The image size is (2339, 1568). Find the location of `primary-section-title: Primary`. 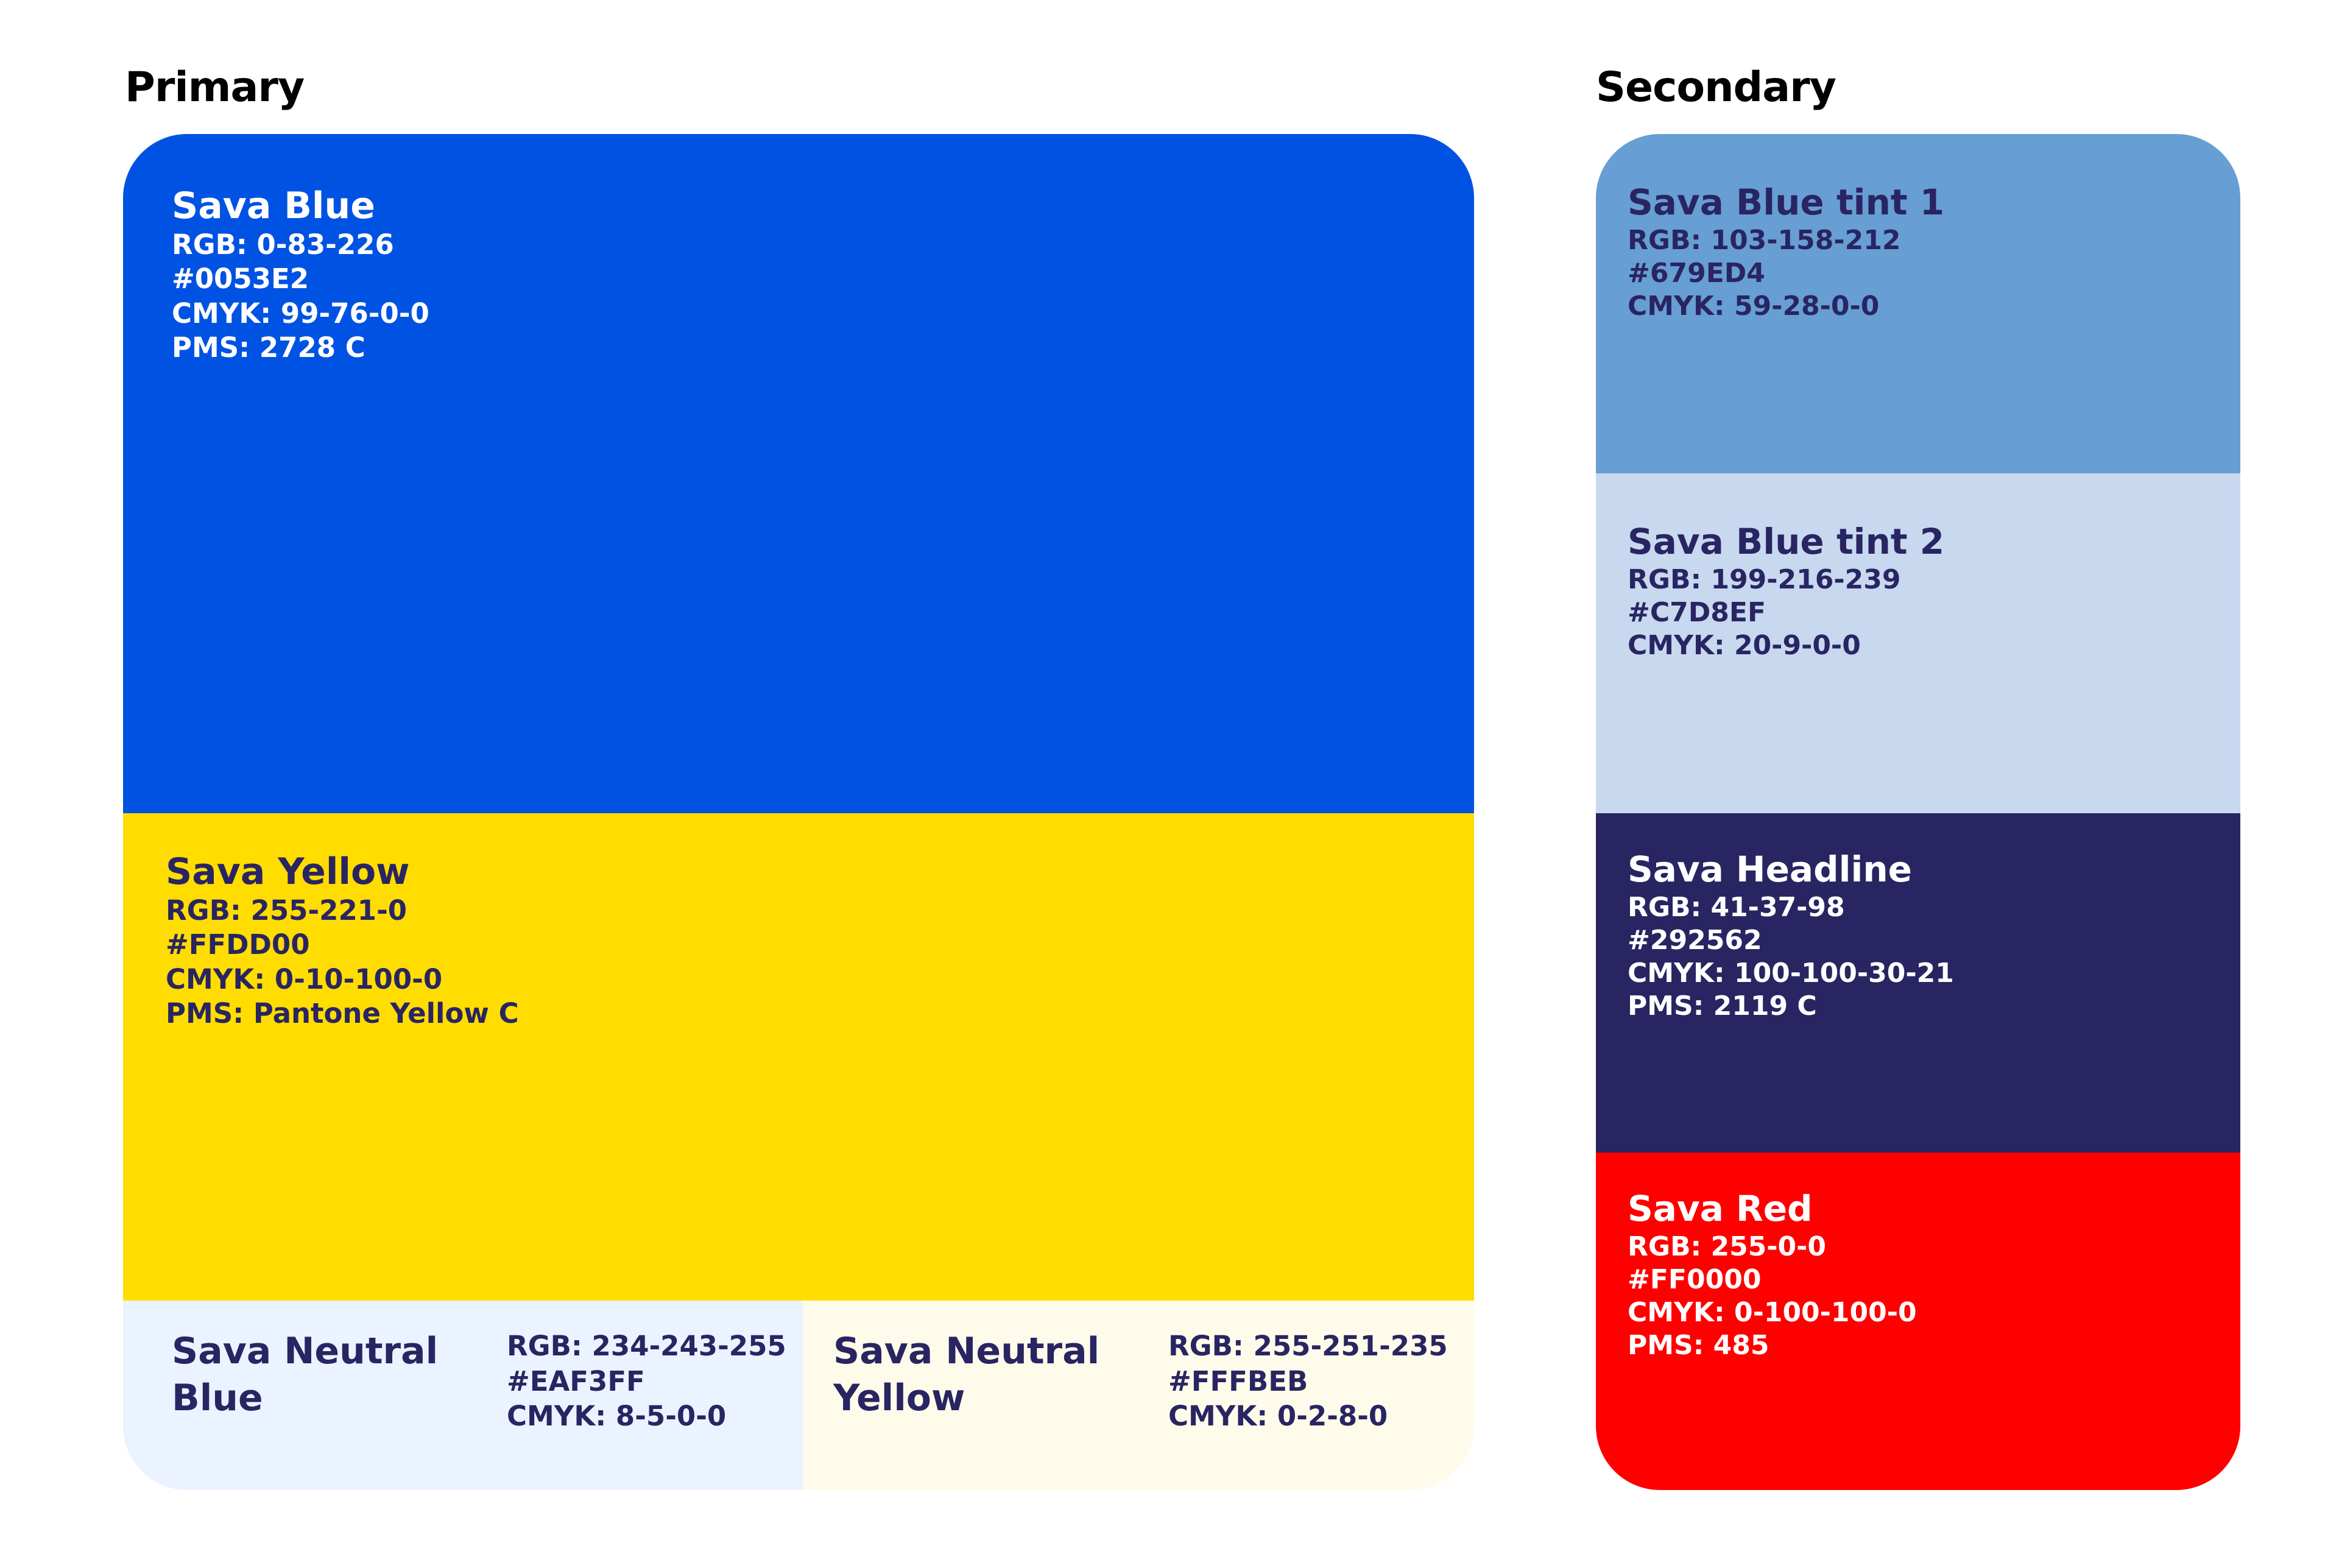

primary-section-title: Primary is located at coordinates (215, 87).